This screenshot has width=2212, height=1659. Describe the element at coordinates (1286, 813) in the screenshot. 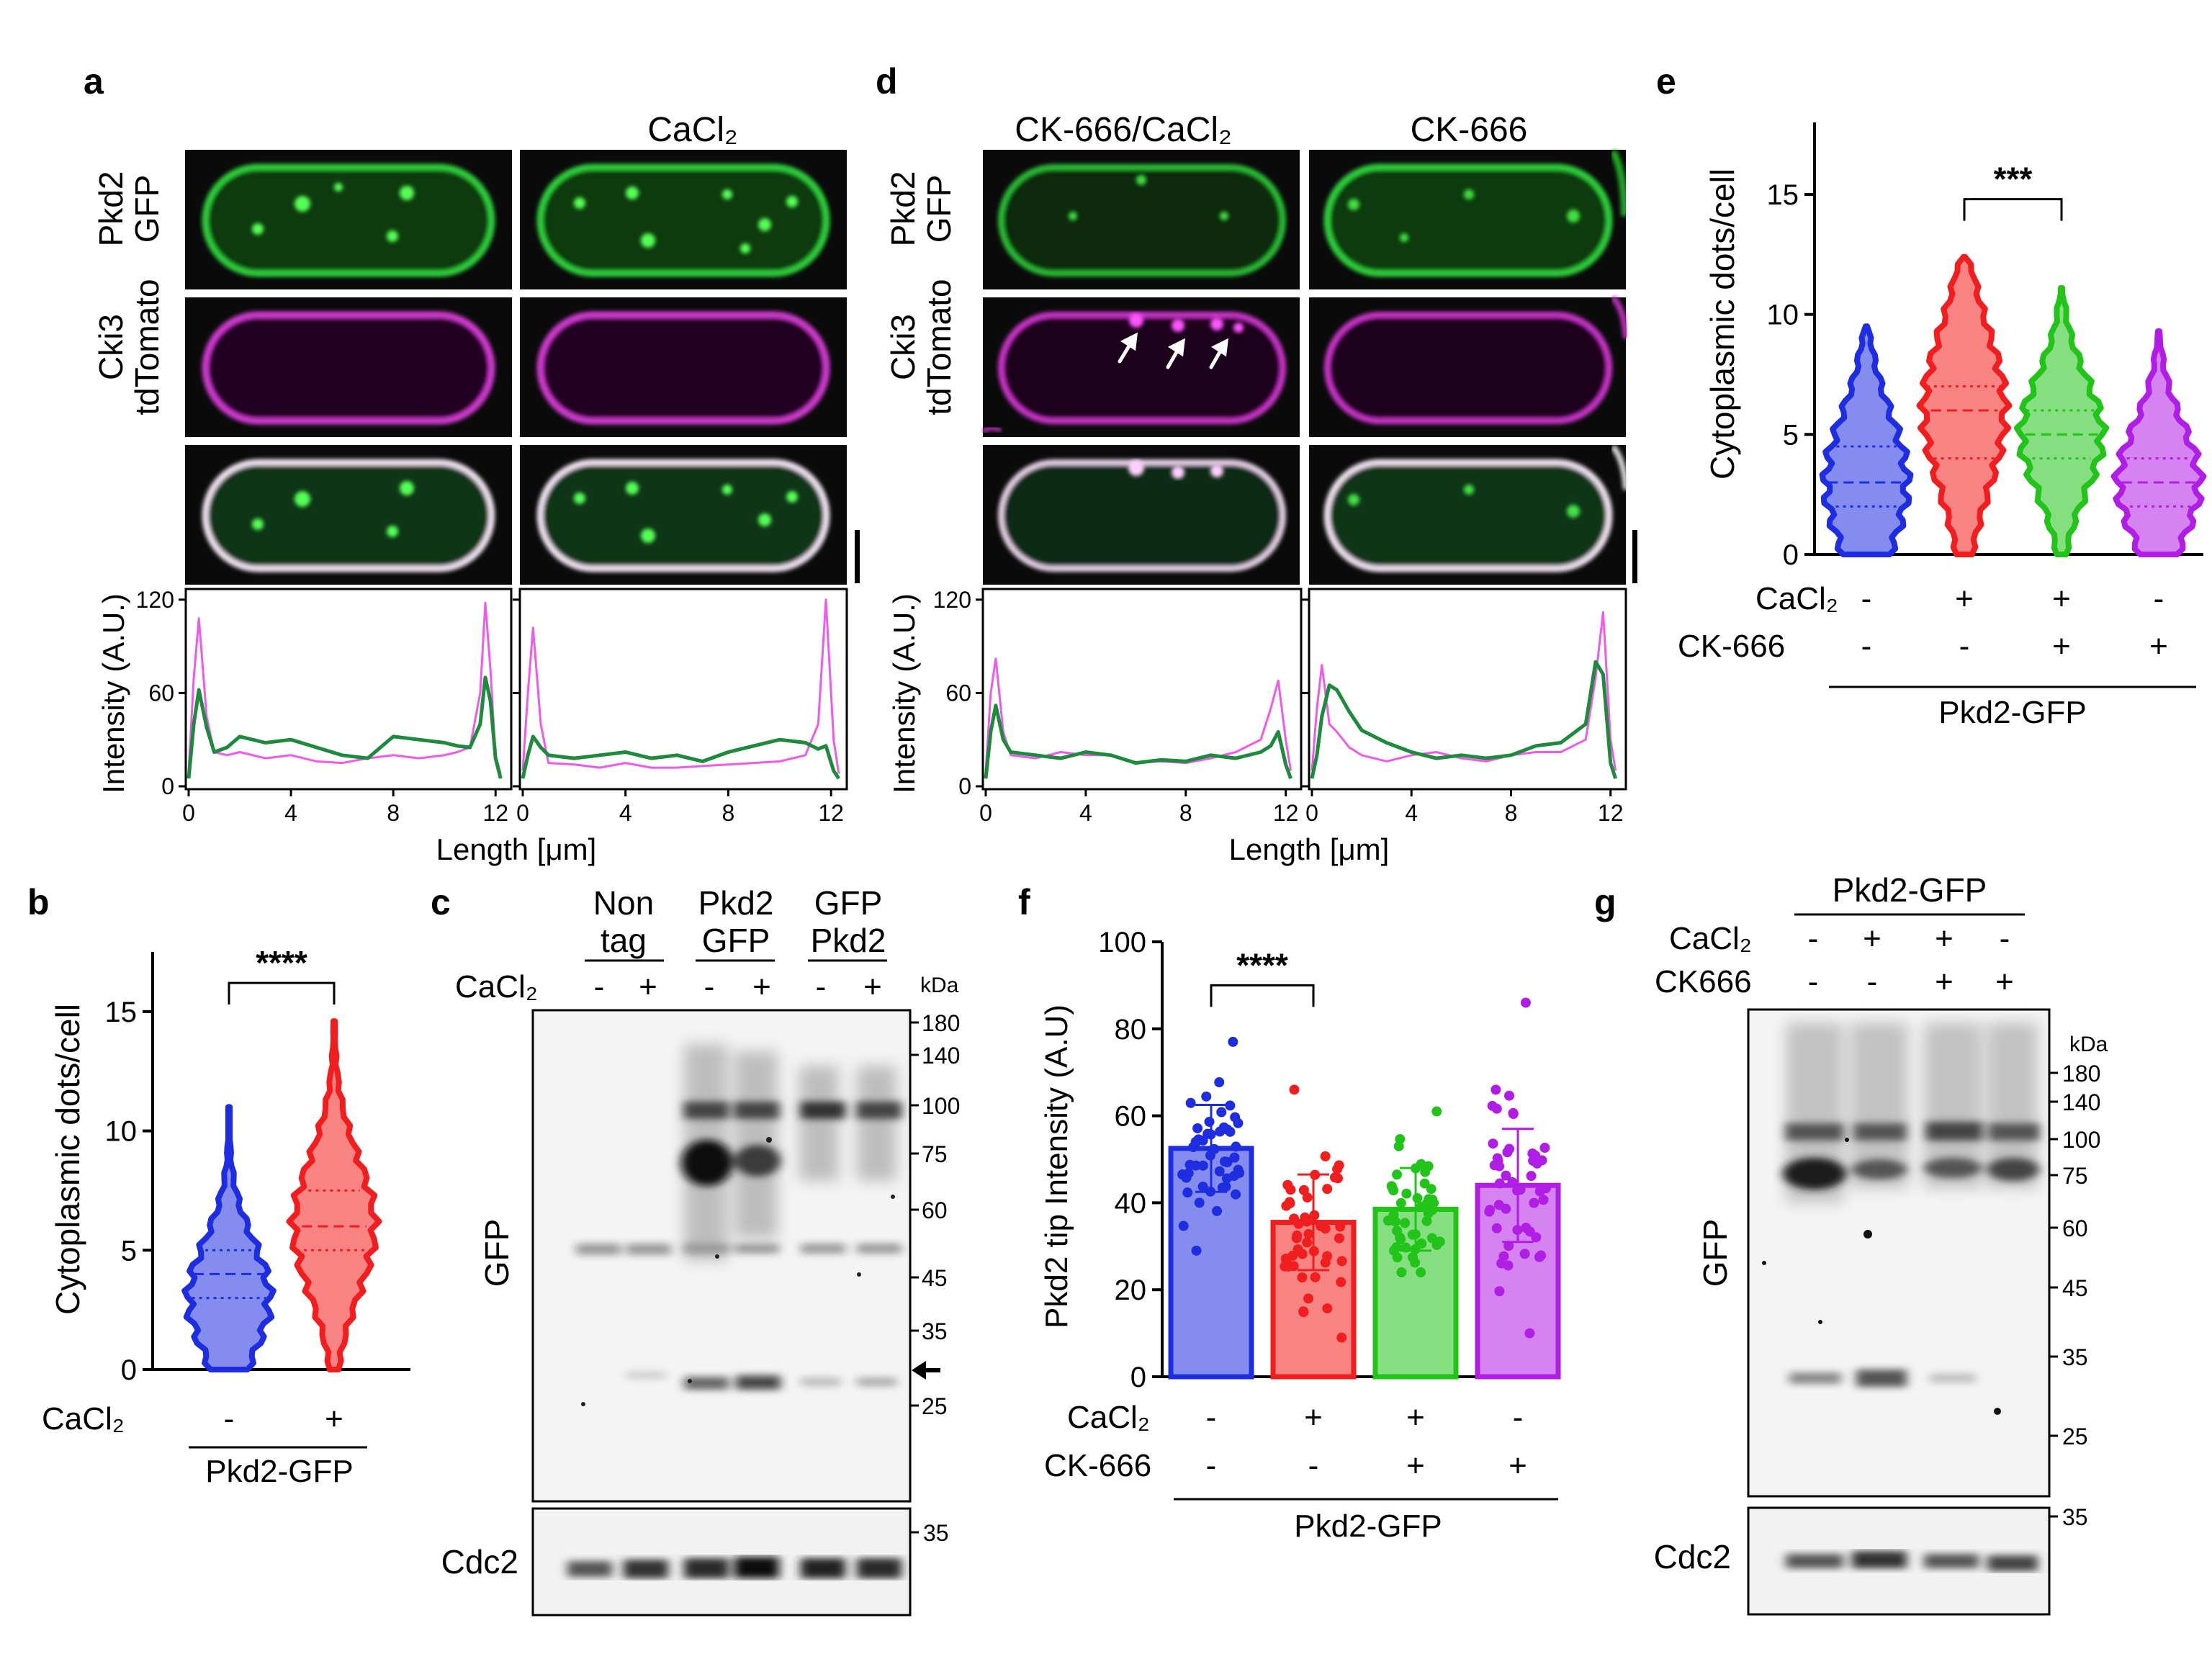

I see `x-tick-label: 12` at that location.